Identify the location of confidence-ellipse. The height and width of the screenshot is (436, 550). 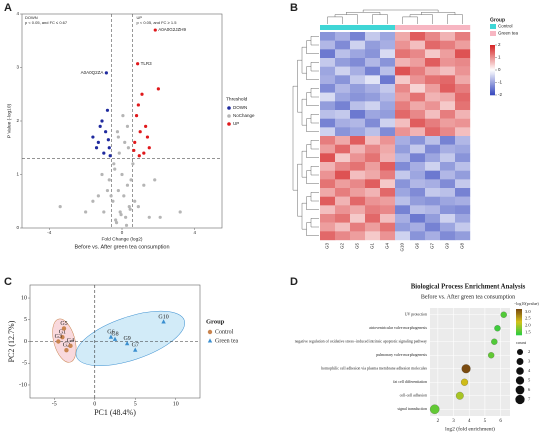
(64, 340).